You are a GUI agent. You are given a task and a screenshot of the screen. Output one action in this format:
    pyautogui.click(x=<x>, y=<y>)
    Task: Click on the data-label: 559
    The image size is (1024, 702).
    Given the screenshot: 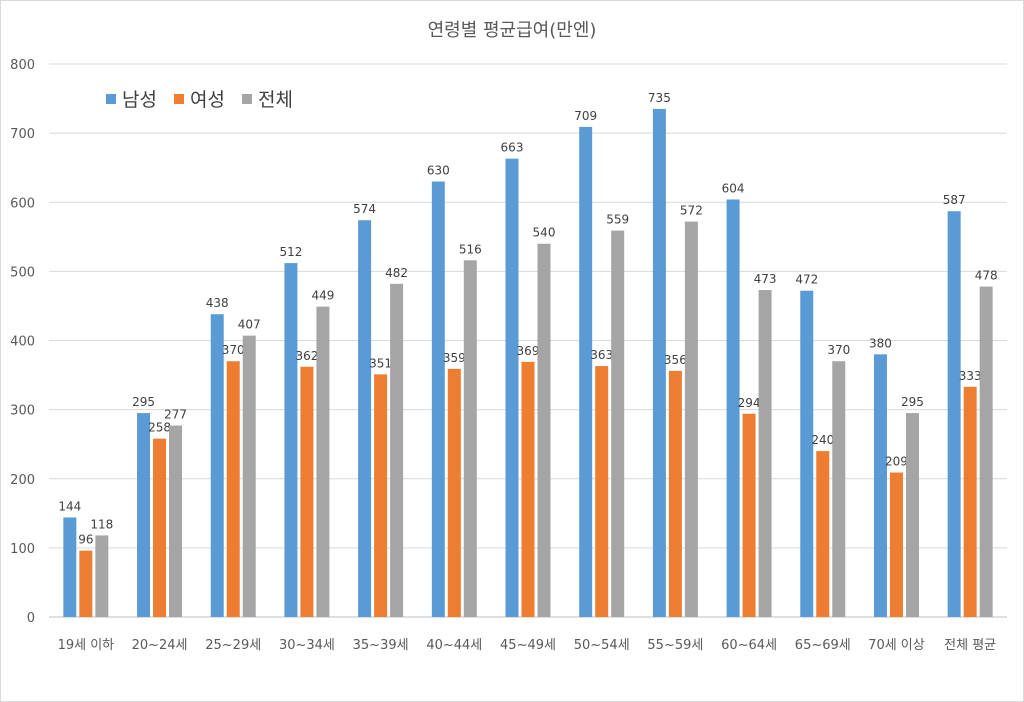 What is the action you would take?
    pyautogui.click(x=617, y=220)
    